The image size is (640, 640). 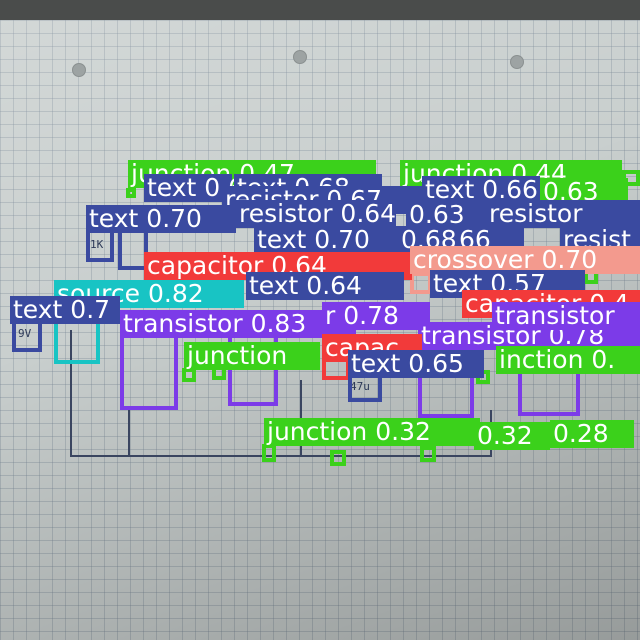 What do you see at coordinates (446, 215) in the screenshot?
I see `detection-label: 0.63` at bounding box center [446, 215].